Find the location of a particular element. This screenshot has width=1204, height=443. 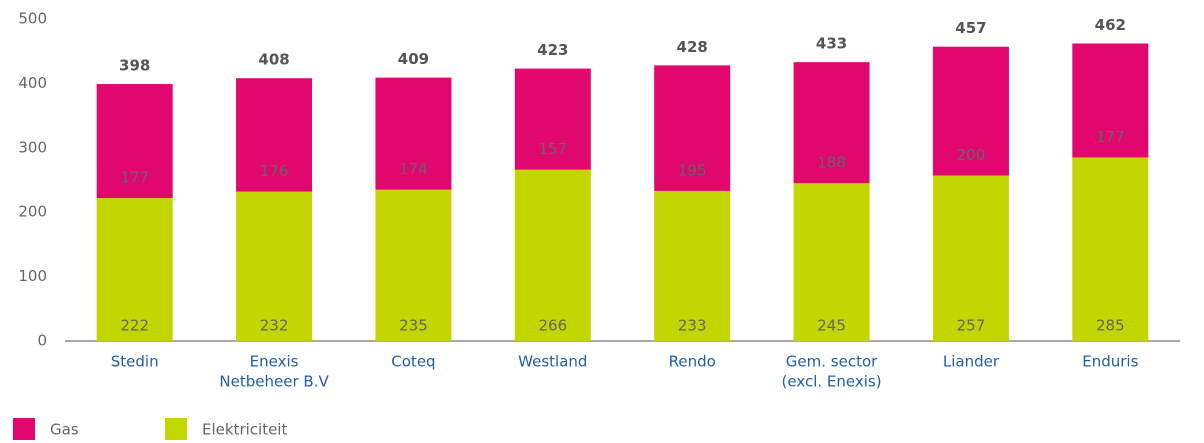

x-tick-label: Coteq is located at coordinates (413, 362).